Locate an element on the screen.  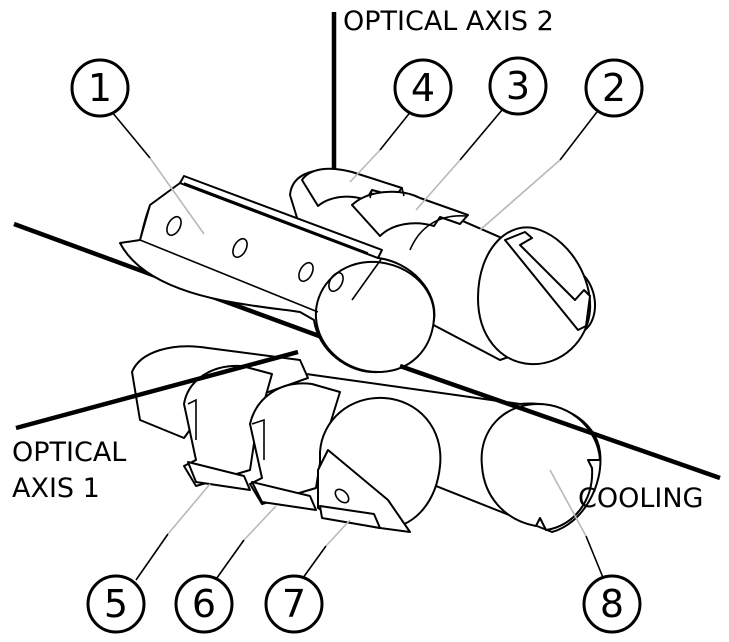
upper-back-electrodes is located at coordinates (443, 266).